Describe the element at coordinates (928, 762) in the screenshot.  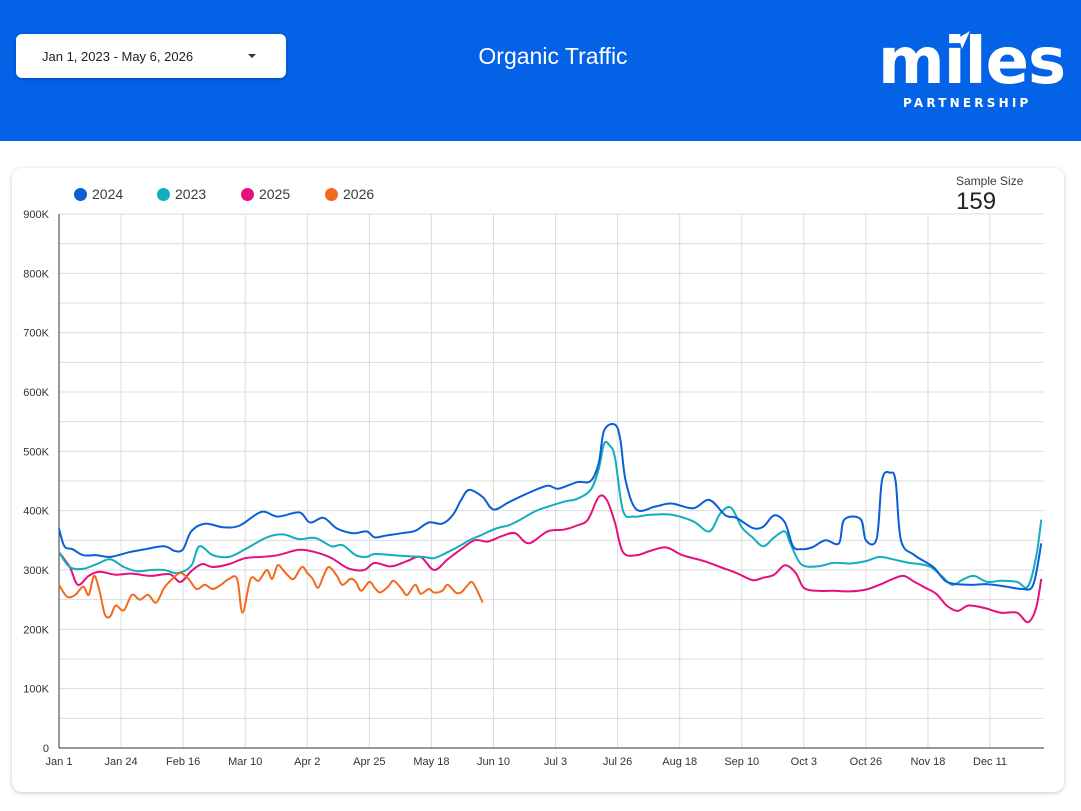
I see `x-tick-label: Nov 18` at that location.